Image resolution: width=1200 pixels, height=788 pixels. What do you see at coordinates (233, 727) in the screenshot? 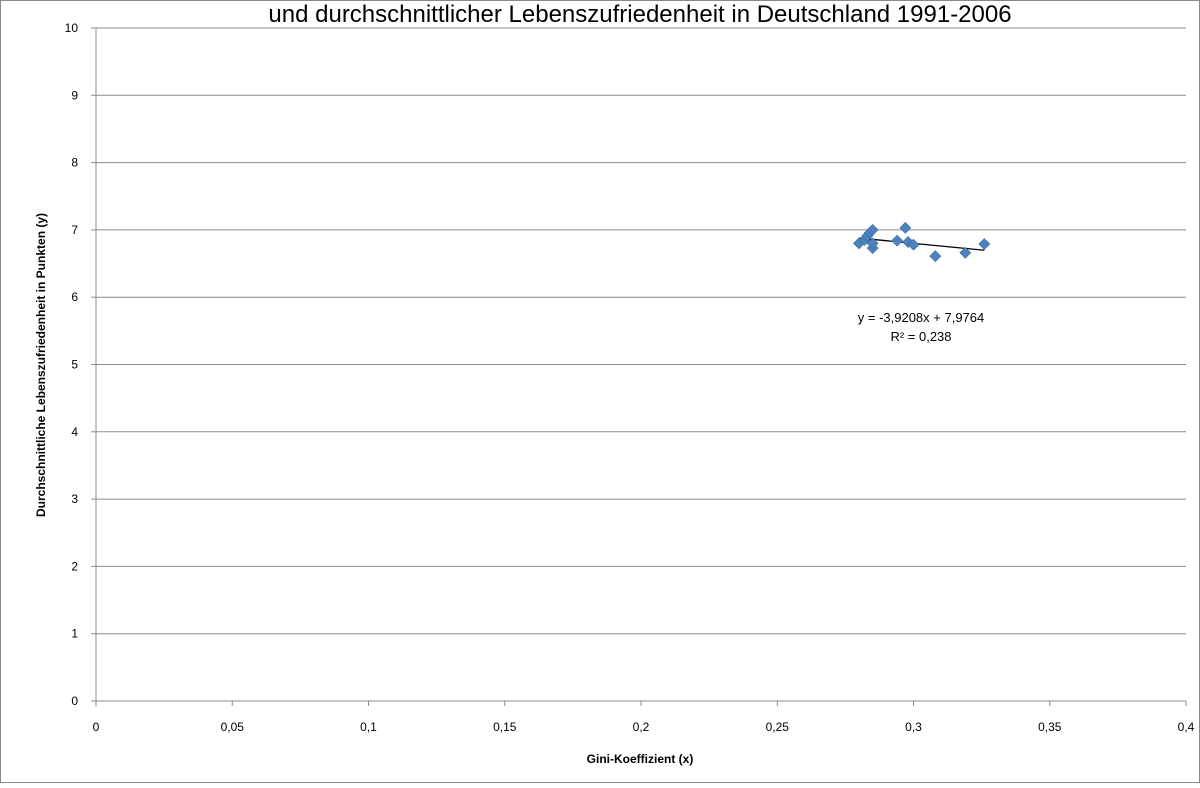
I see `x-tick-label: 0,05` at bounding box center [233, 727].